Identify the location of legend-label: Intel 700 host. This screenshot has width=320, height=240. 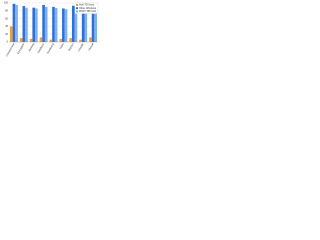
(86, 5).